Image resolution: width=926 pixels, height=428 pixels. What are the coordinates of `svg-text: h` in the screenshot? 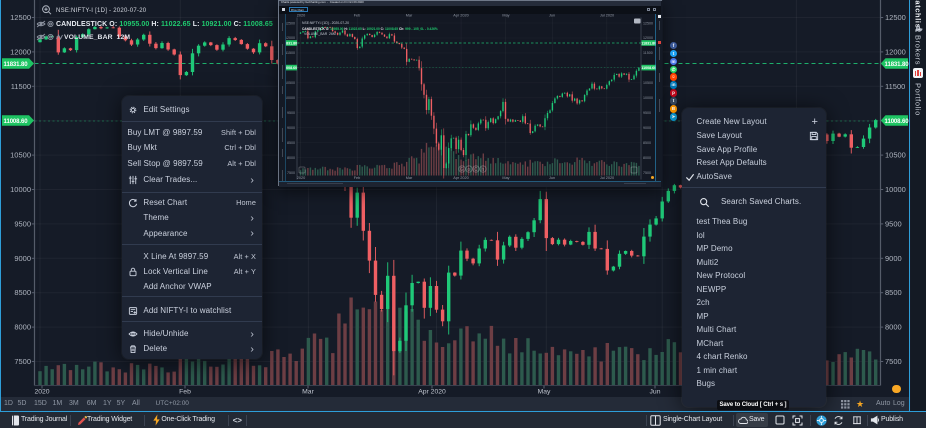 It's located at (482, 170).